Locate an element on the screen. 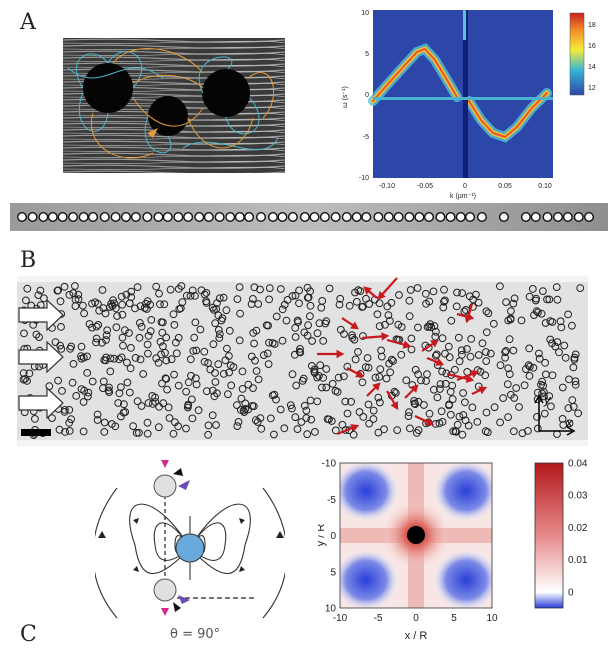 The image size is (610, 654). colorbar-tick: 0.02 is located at coordinates (578, 528).